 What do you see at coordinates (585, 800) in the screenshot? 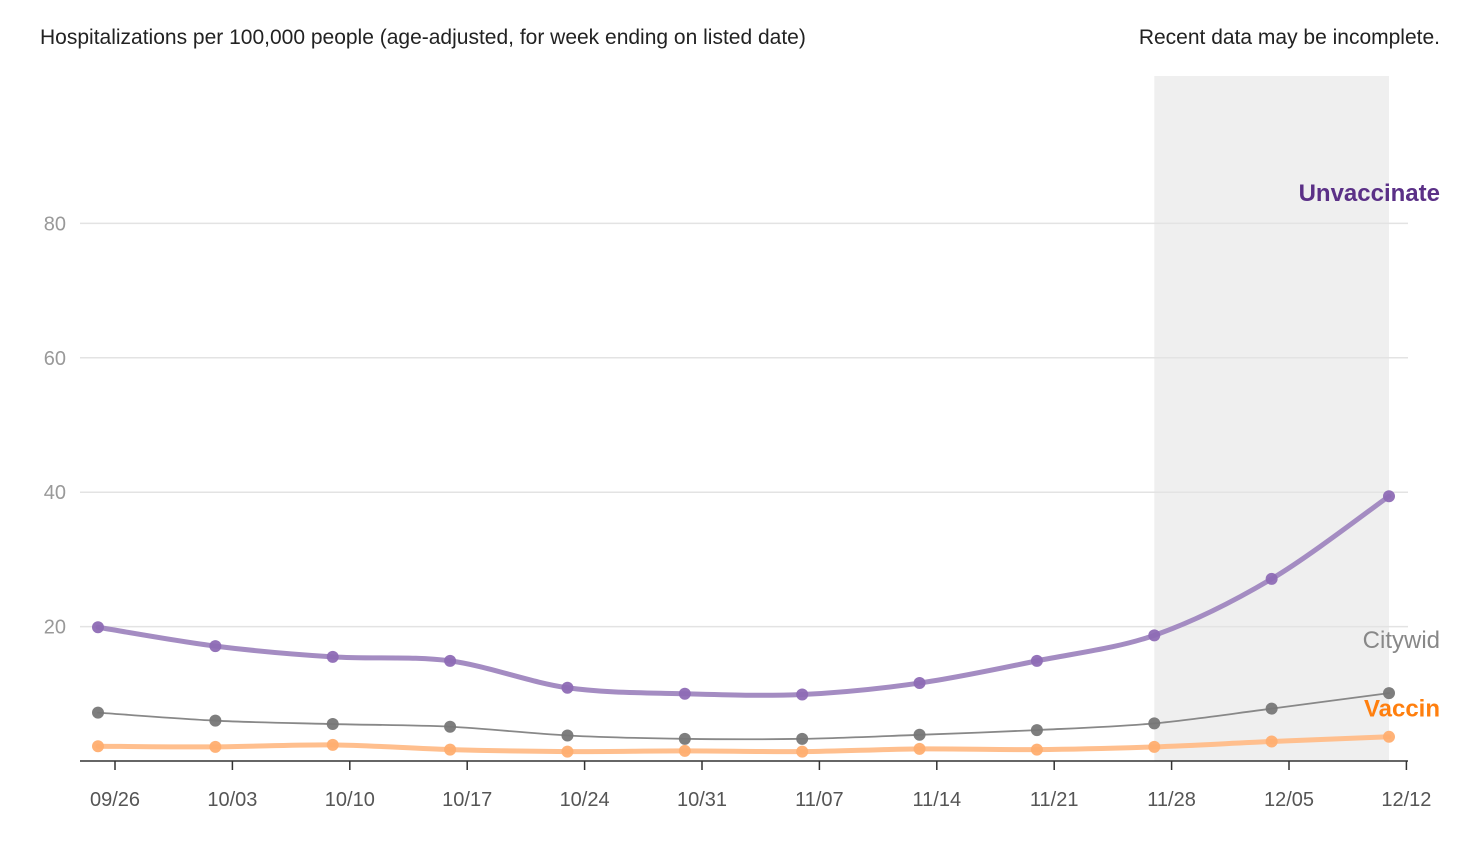
I see `x-tick-label: 10/24` at bounding box center [585, 800].